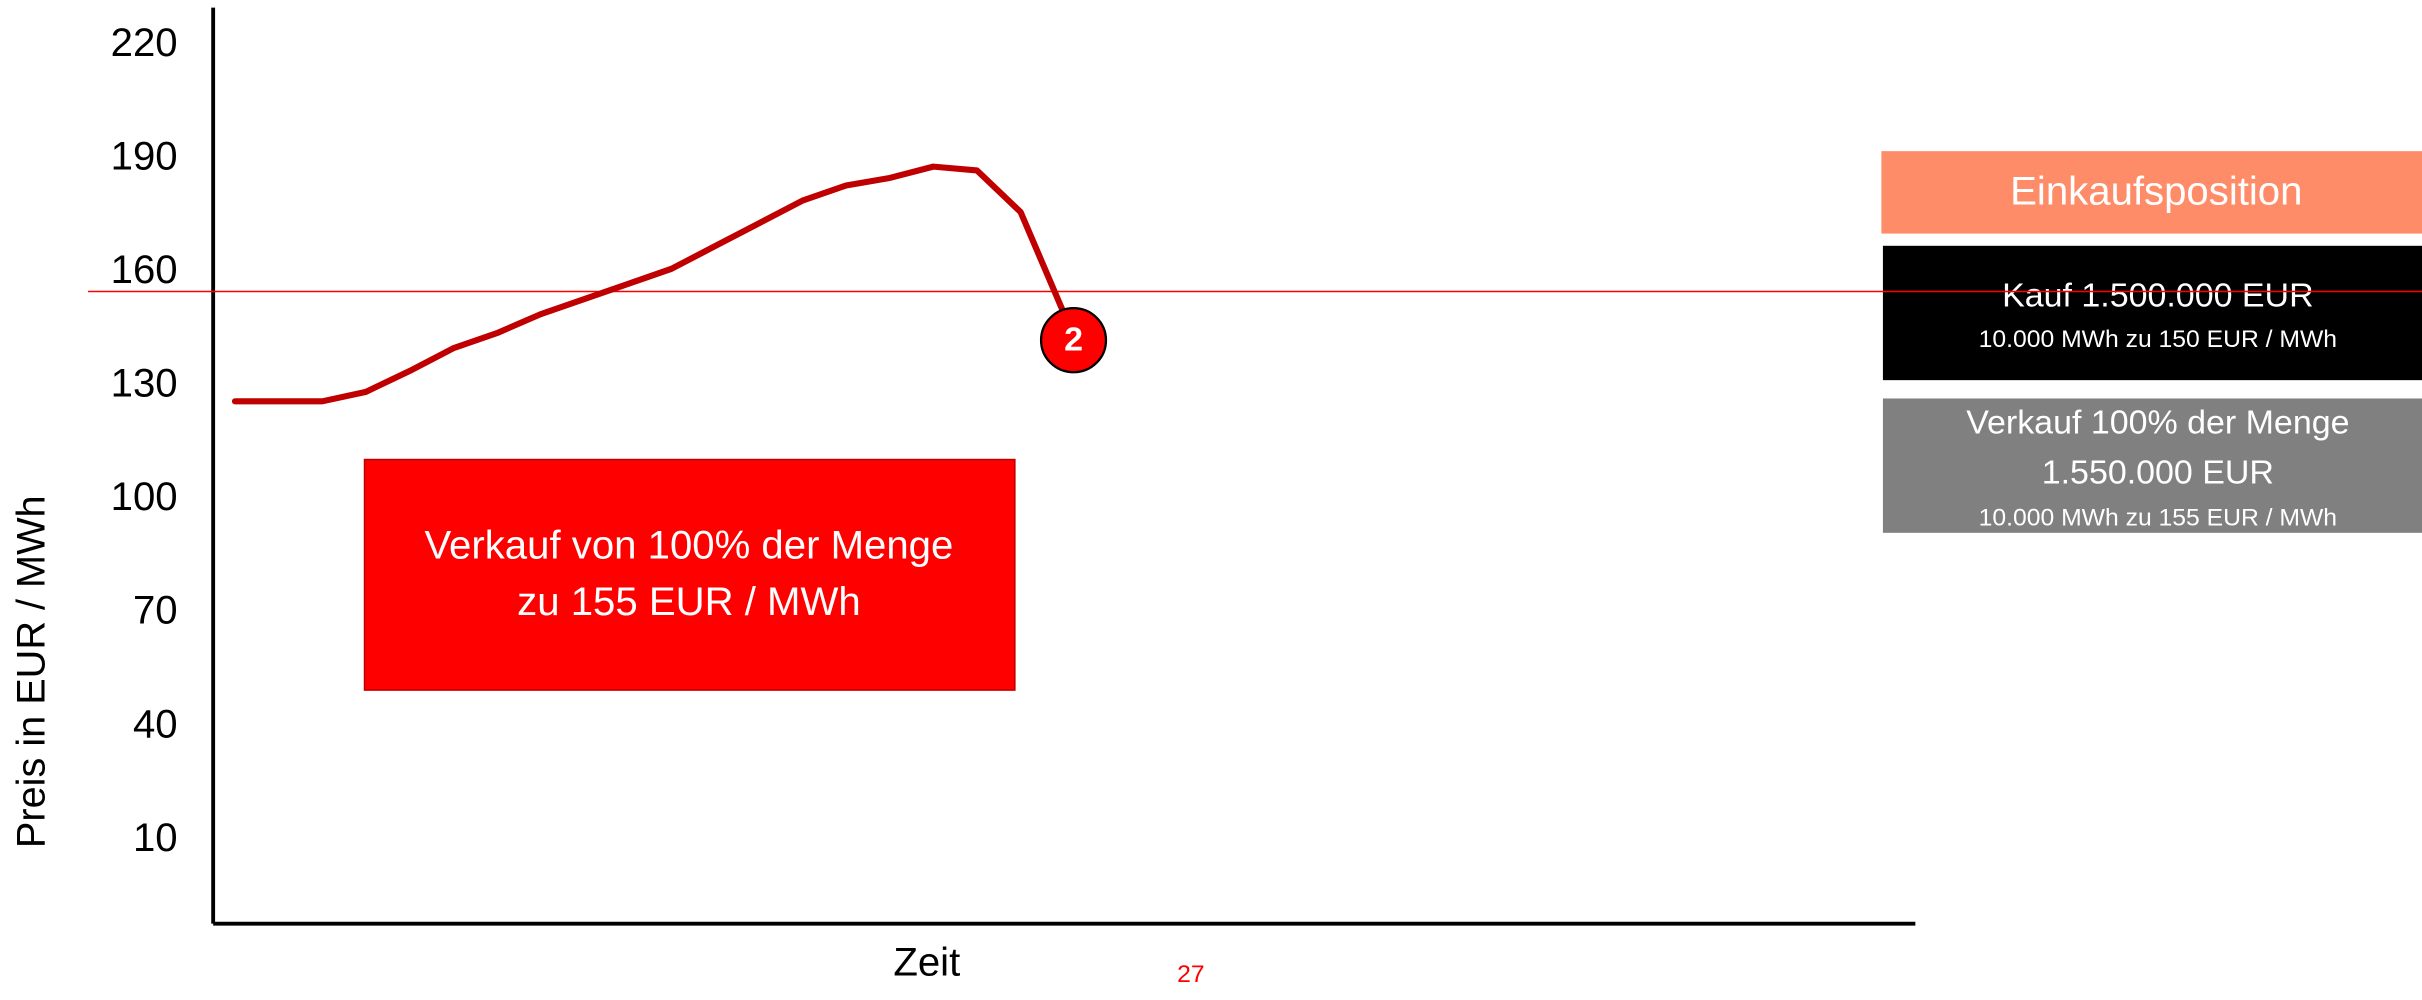  What do you see at coordinates (155, 725) in the screenshot?
I see `y-tick-label: 40` at bounding box center [155, 725].